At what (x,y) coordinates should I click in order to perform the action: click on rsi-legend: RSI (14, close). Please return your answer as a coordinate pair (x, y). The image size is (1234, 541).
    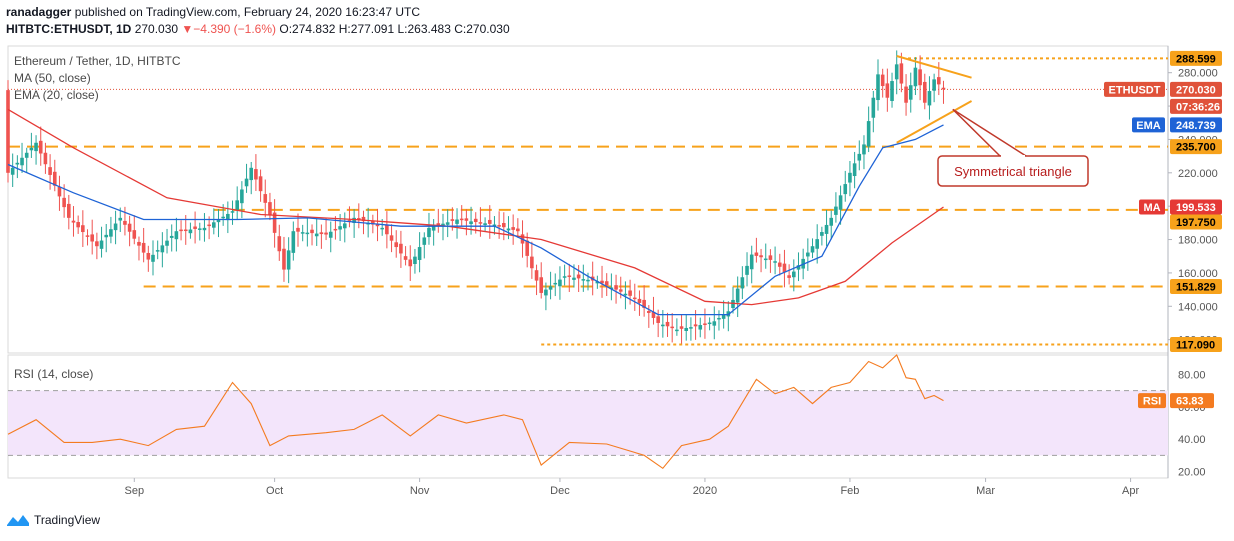
    Looking at the image, I should click on (54, 374).